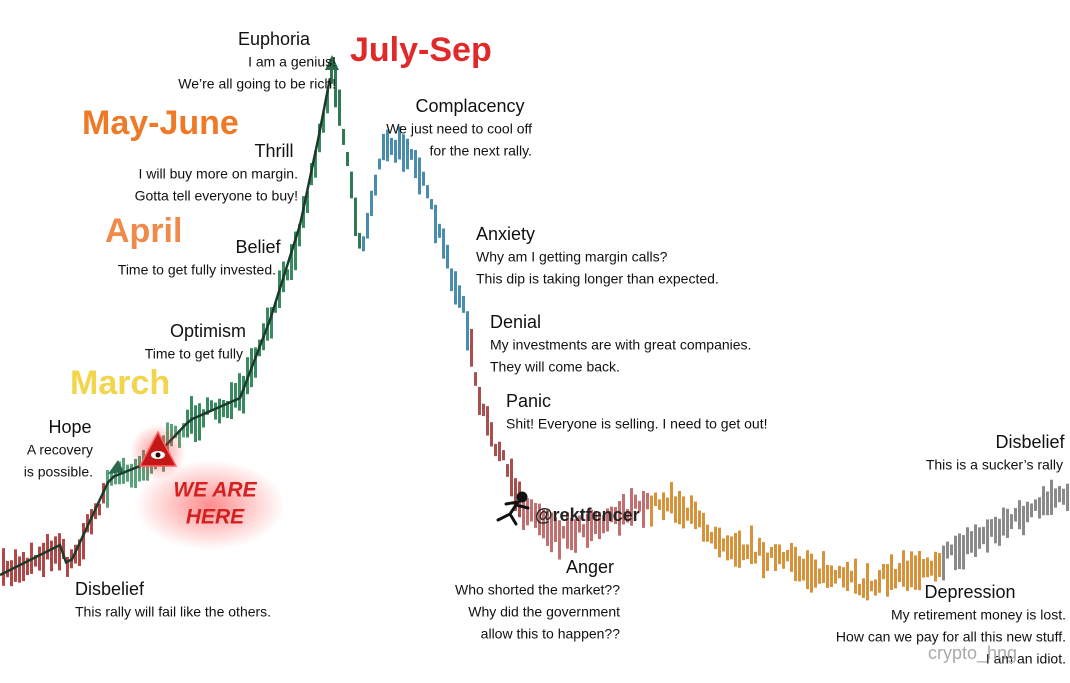  What do you see at coordinates (210, 505) in the screenshot?
I see `here-glow` at bounding box center [210, 505].